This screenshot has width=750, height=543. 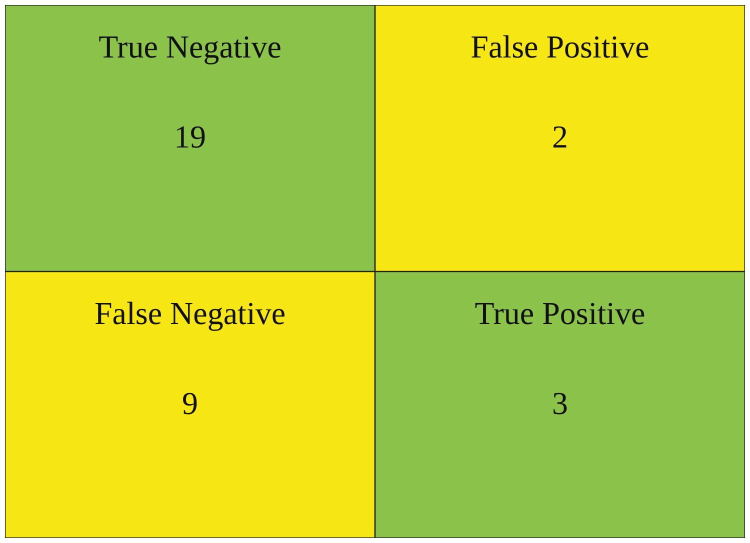 I want to click on annotation: True Negative, so click(x=190, y=46).